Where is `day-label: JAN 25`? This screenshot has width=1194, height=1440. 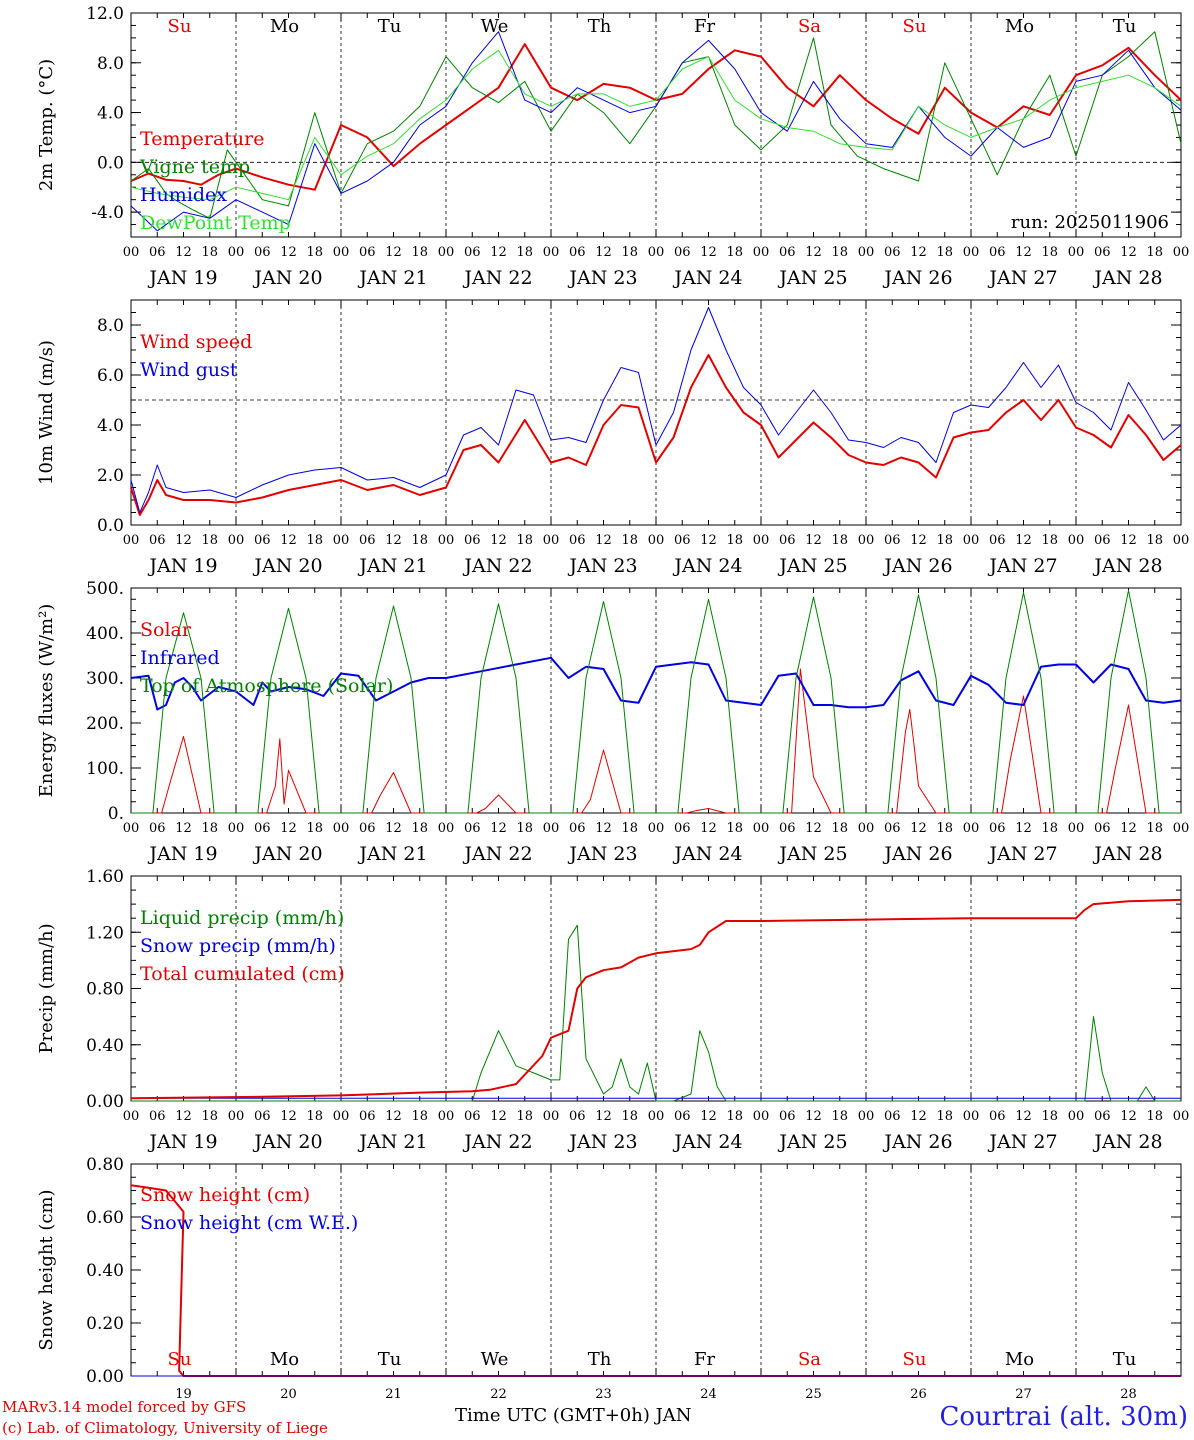
day-label: JAN 25 is located at coordinates (812, 278).